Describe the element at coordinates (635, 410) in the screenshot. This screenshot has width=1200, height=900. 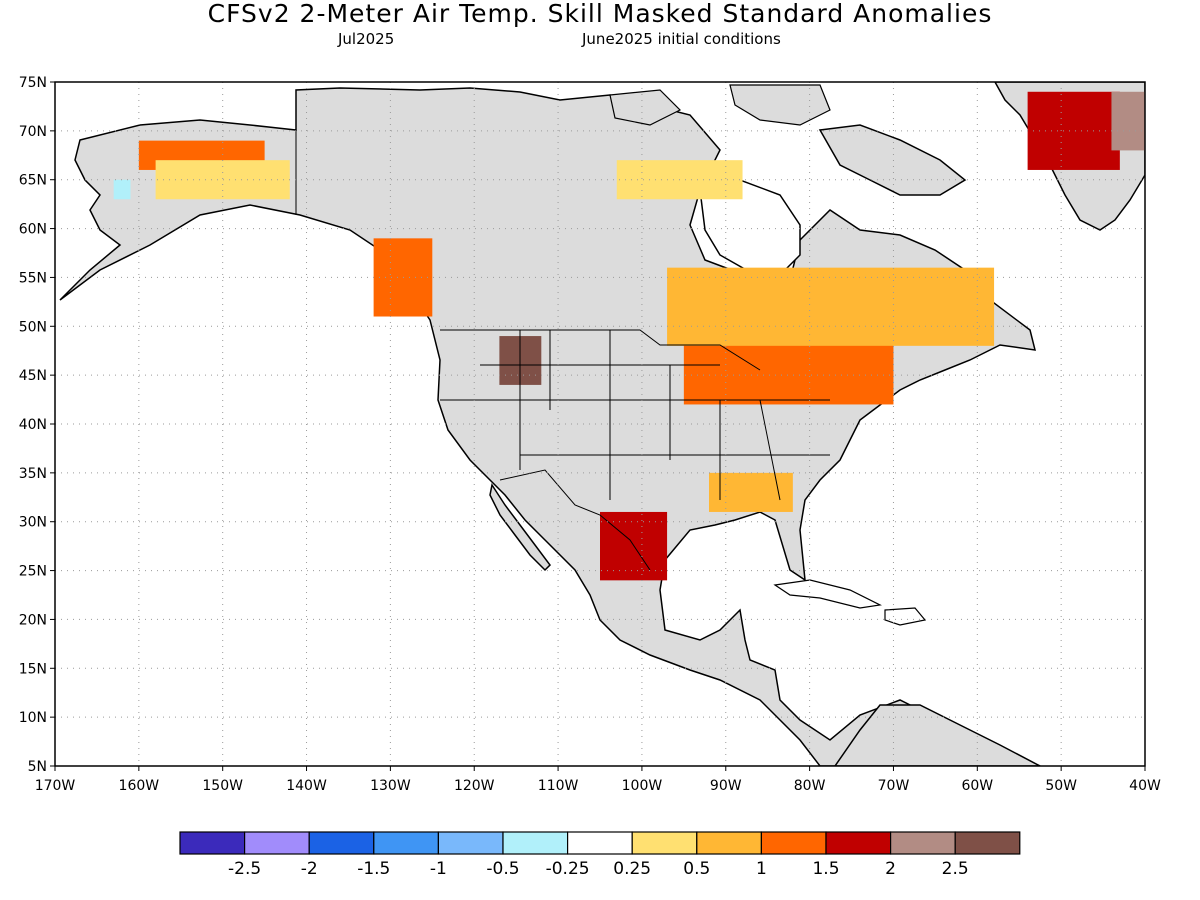
I see `state-line` at that location.